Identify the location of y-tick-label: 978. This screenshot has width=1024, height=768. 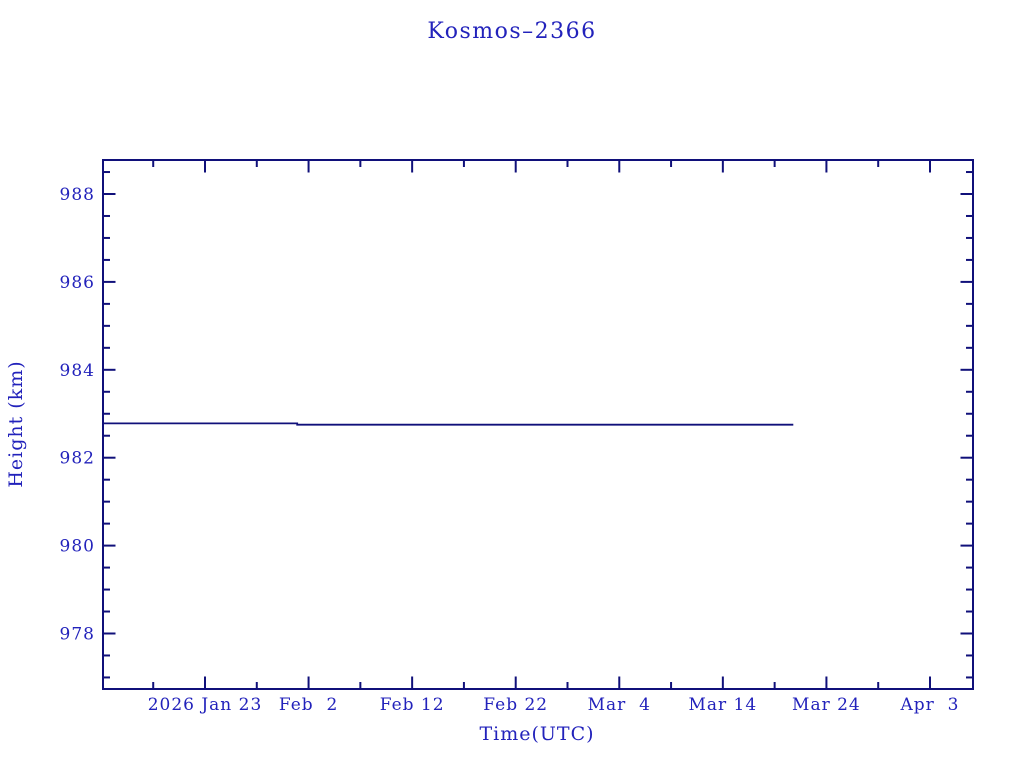
(77, 635).